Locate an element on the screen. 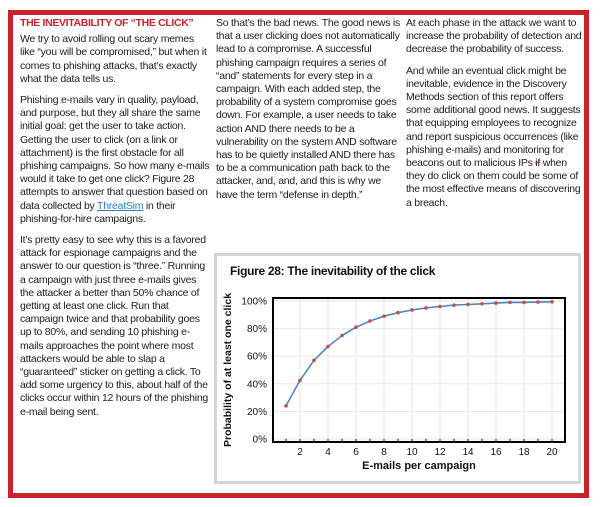 The height and width of the screenshot is (507, 600). svg-text: 12 is located at coordinates (440, 452).